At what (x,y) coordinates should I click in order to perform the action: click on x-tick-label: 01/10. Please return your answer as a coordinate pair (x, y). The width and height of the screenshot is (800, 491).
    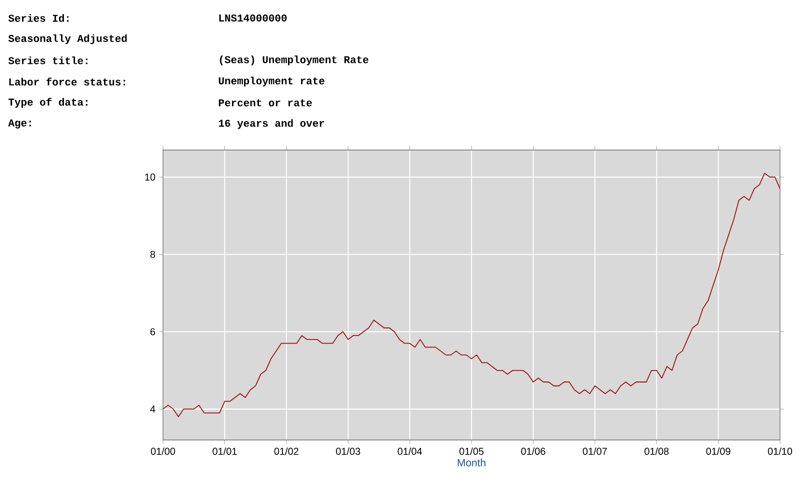
    Looking at the image, I should click on (780, 451).